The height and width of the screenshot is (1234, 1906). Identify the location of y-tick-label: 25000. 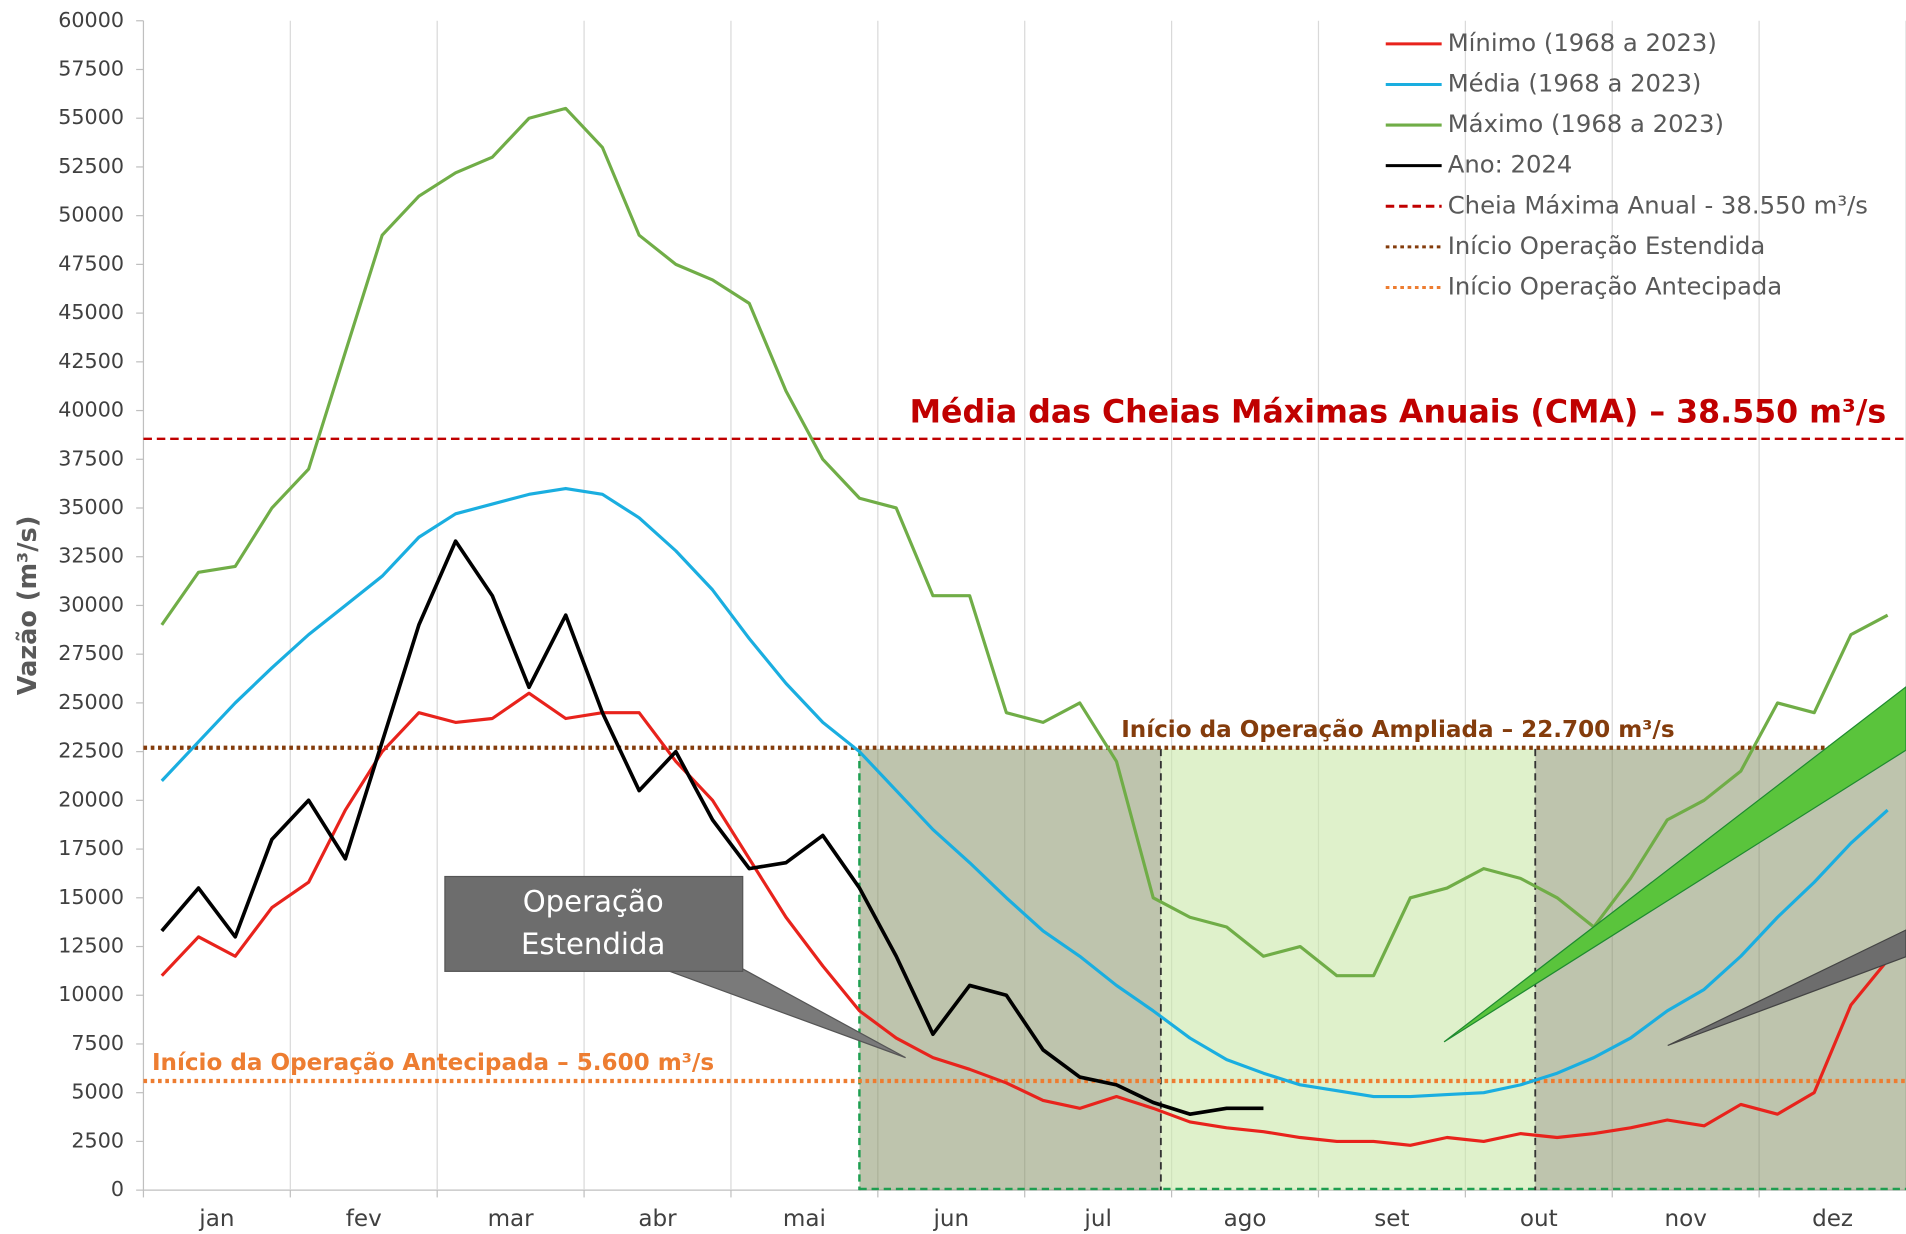
(91, 702).